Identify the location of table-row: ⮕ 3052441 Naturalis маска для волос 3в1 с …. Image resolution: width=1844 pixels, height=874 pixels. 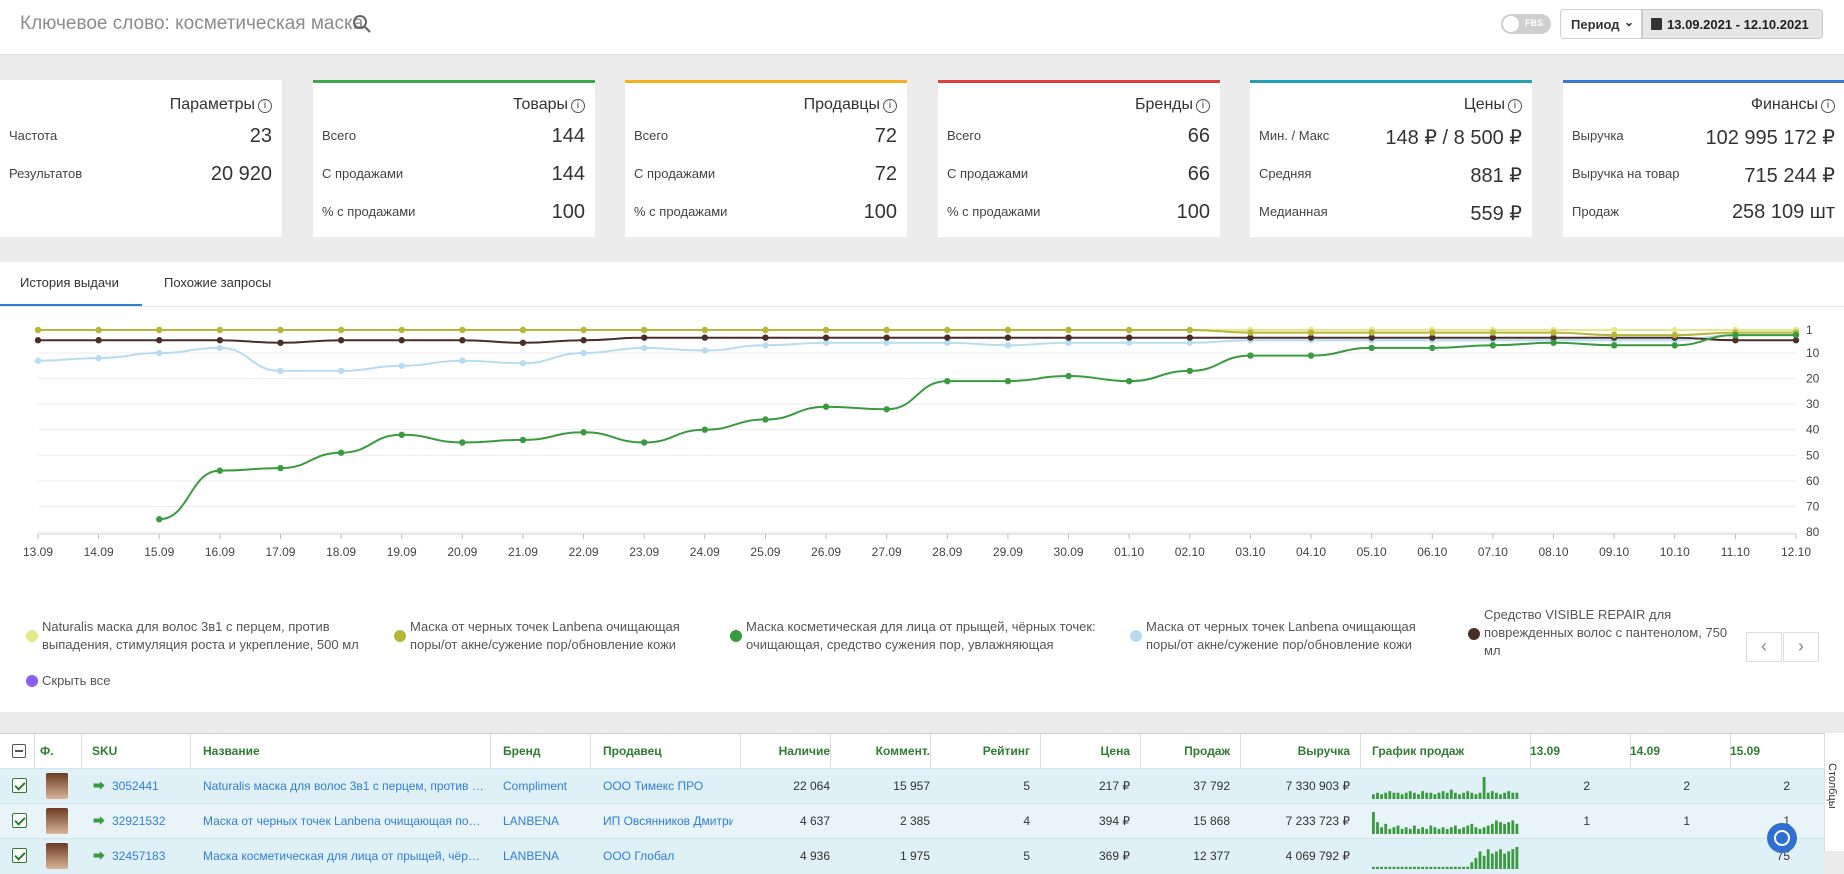
(912, 786).